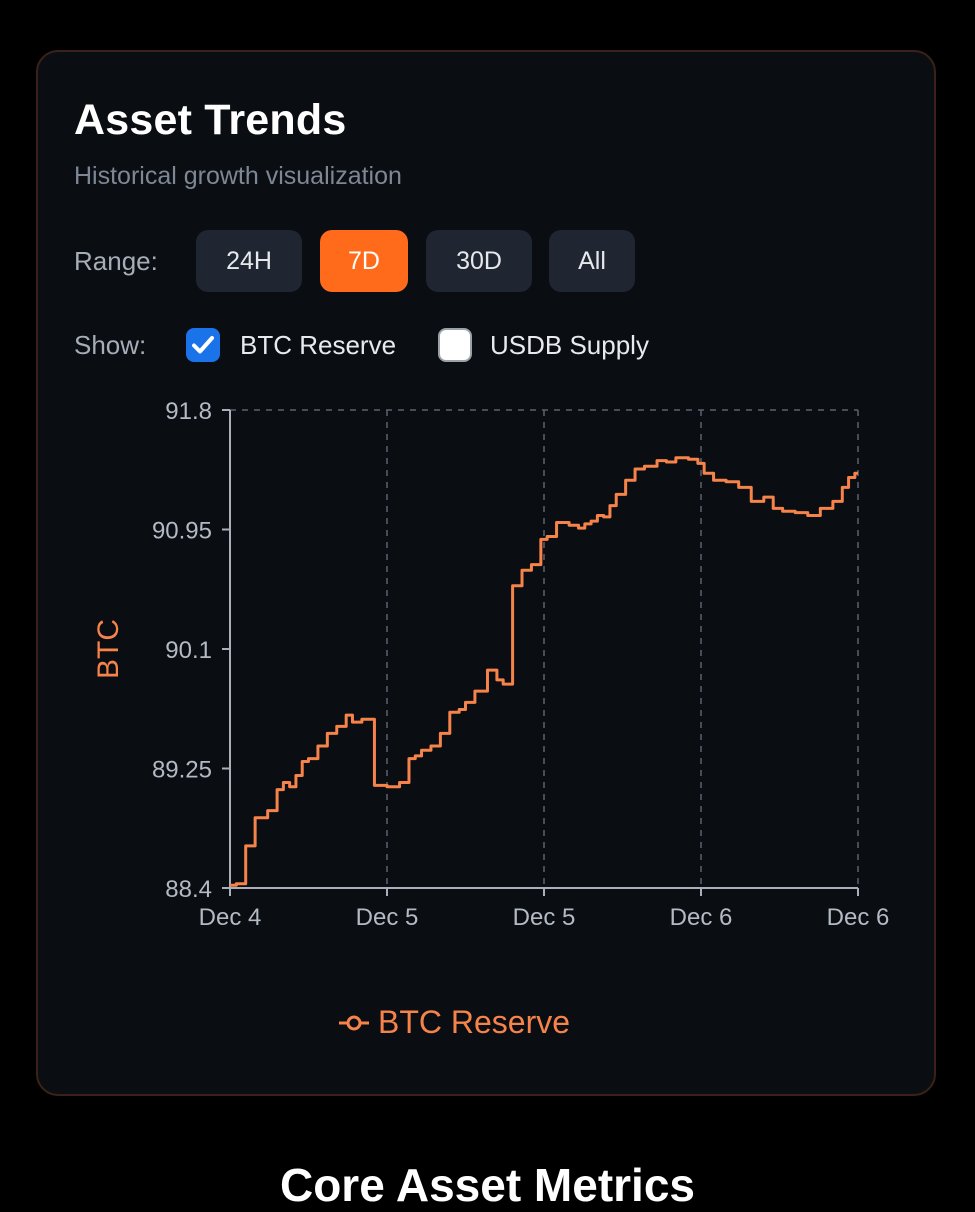 This screenshot has height=1212, width=975. Describe the element at coordinates (188, 889) in the screenshot. I see `y-tick-label: 88.4` at that location.